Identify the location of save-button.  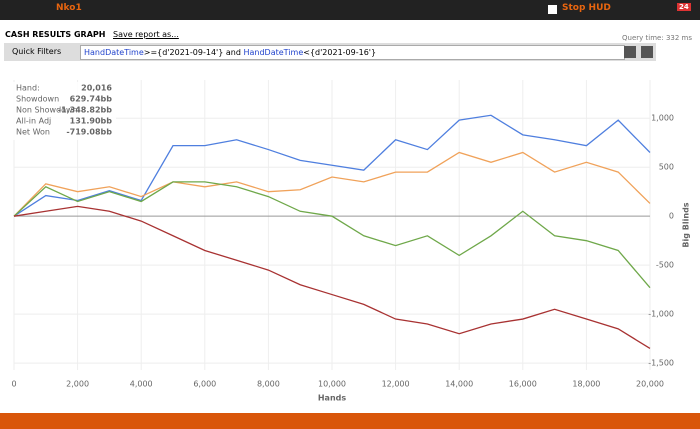
(630, 52).